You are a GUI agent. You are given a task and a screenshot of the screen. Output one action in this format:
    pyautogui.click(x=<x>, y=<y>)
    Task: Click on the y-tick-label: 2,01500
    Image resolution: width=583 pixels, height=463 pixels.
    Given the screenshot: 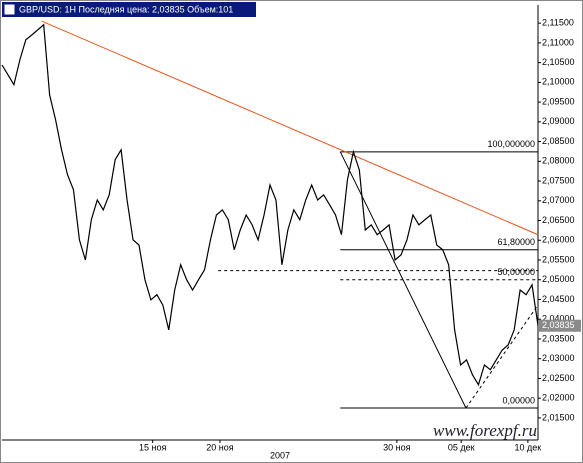 What is the action you would take?
    pyautogui.click(x=558, y=417)
    